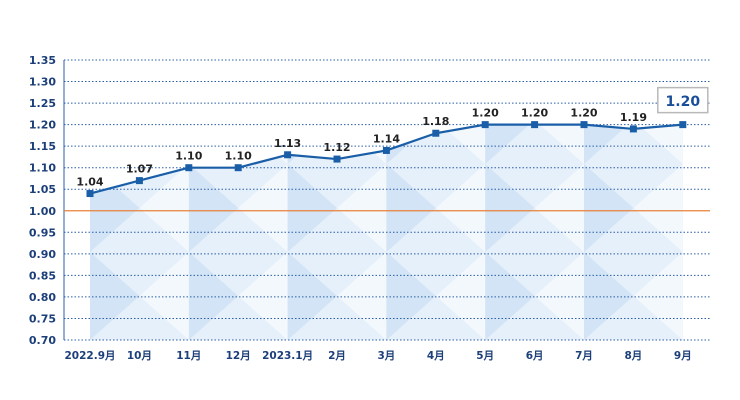  I want to click on data-label: 1.14, so click(386, 138).